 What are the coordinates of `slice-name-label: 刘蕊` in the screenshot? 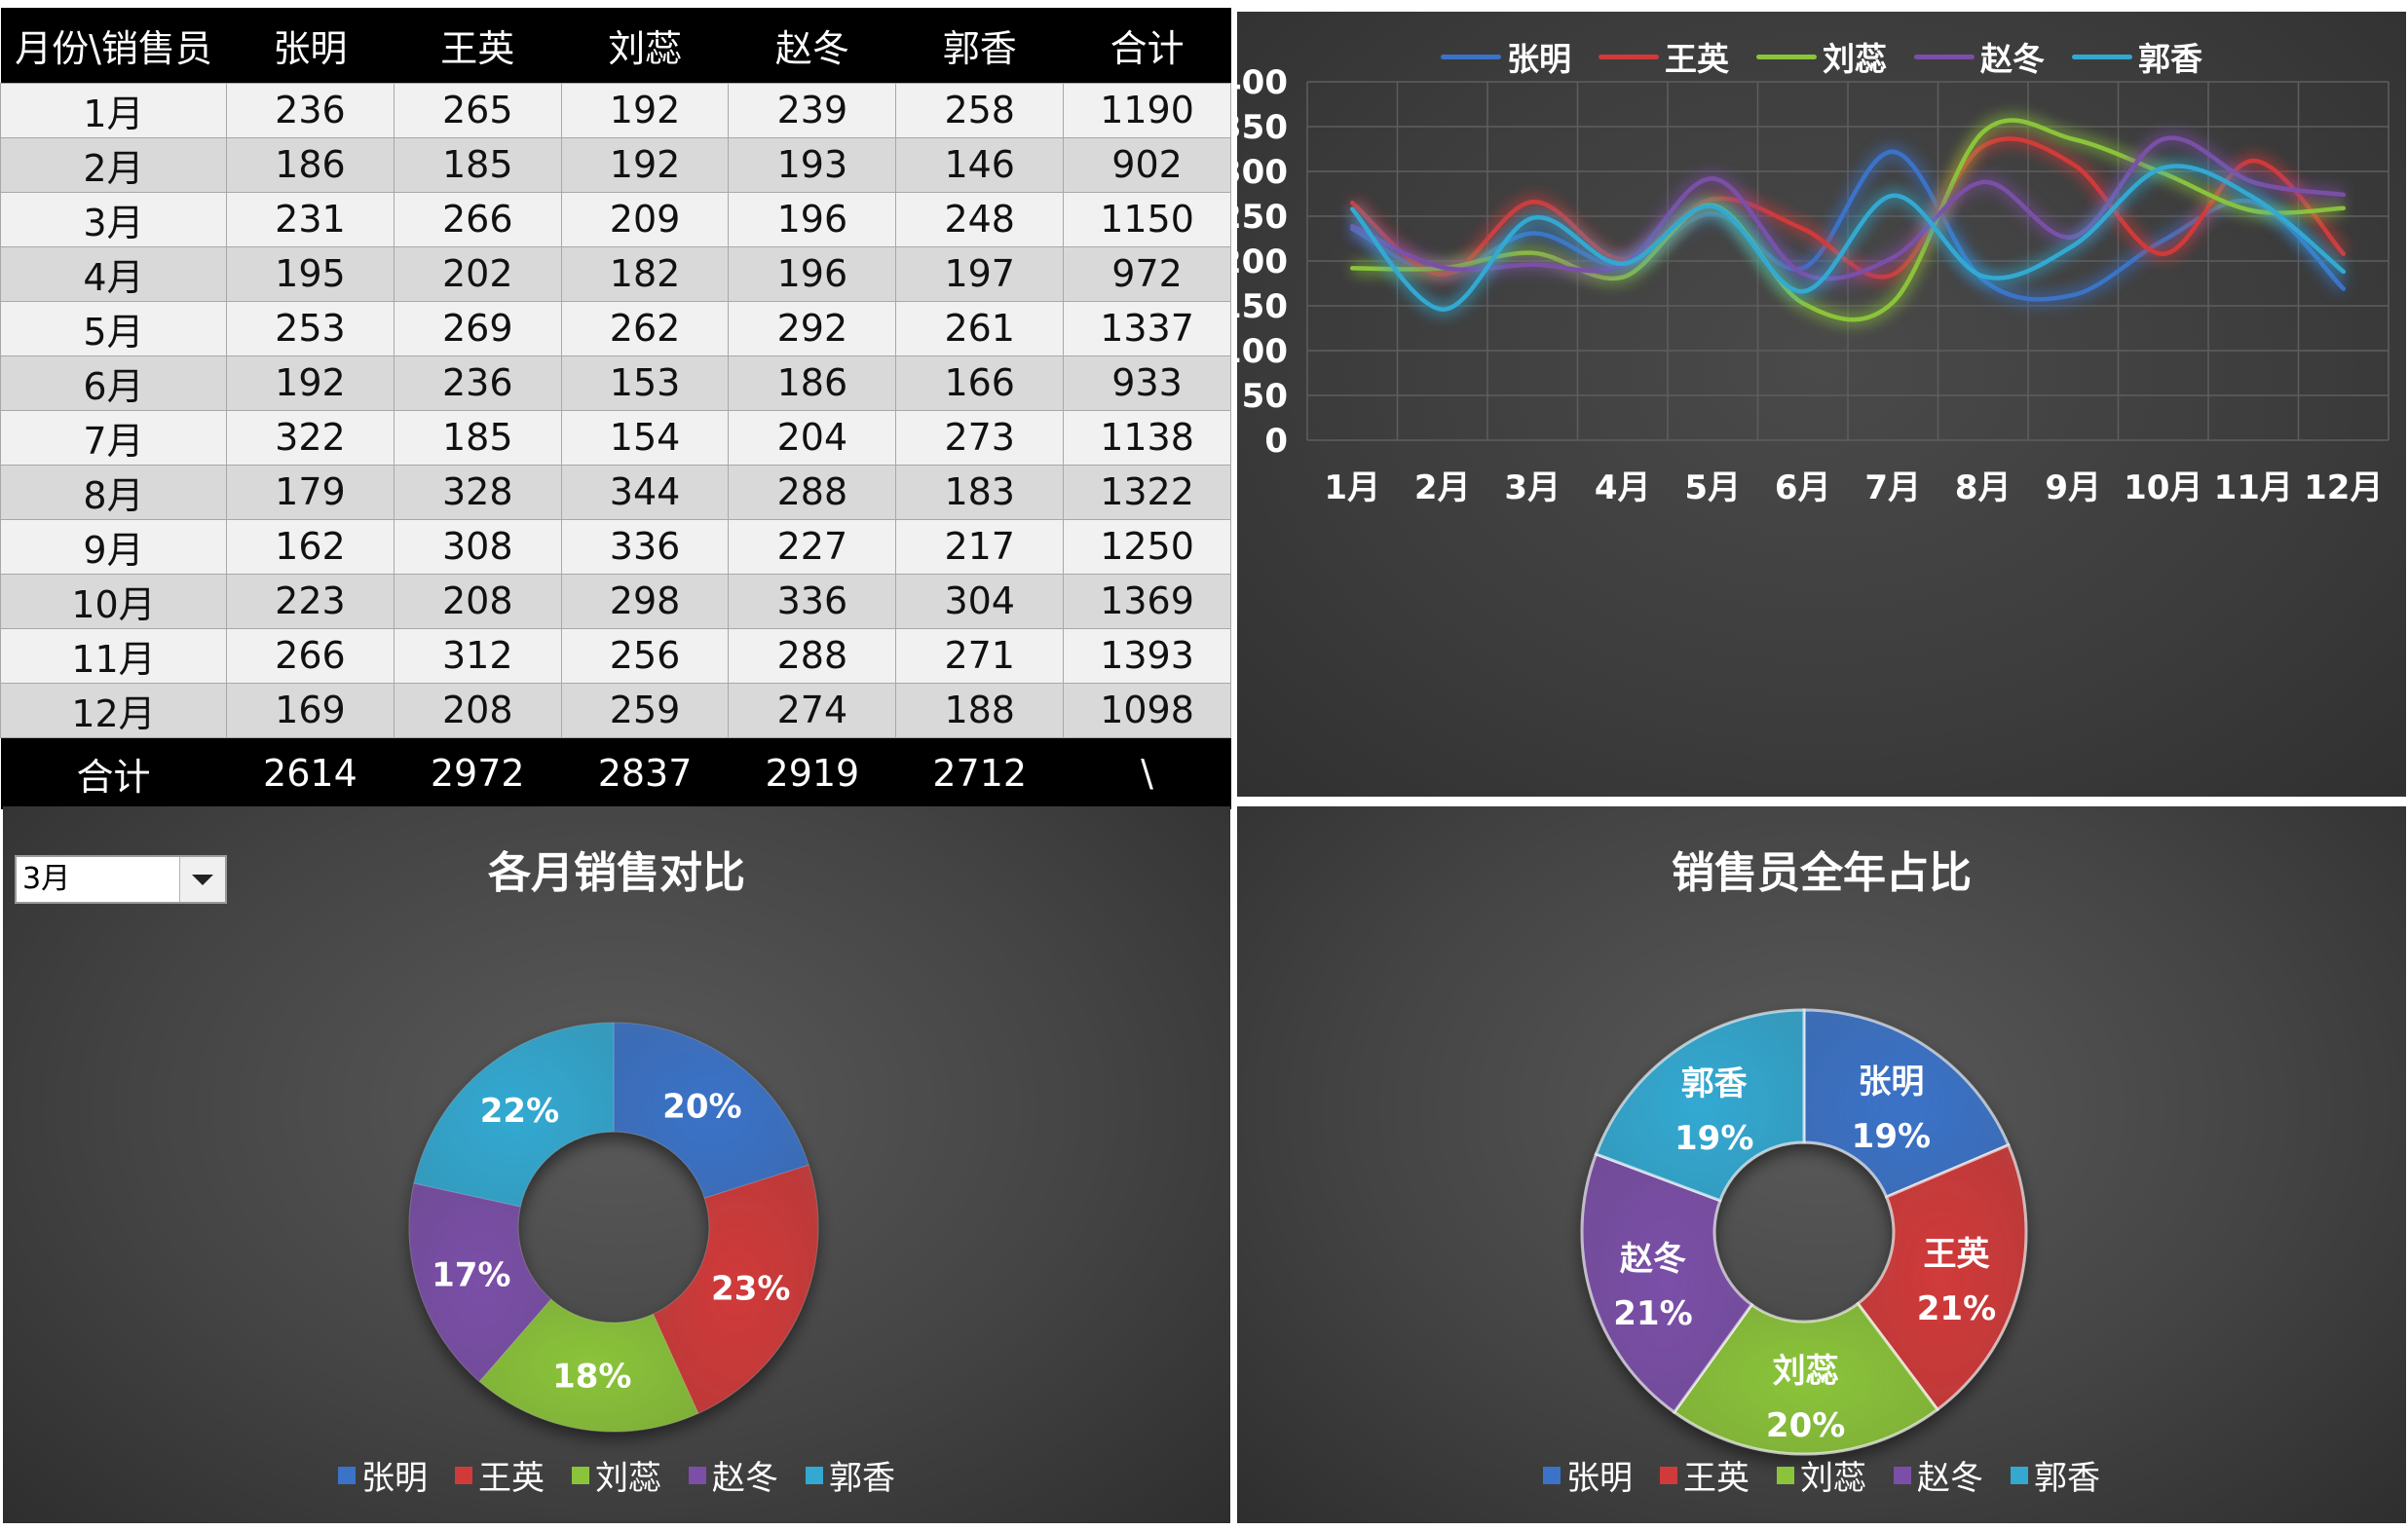 It's located at (1806, 1371).